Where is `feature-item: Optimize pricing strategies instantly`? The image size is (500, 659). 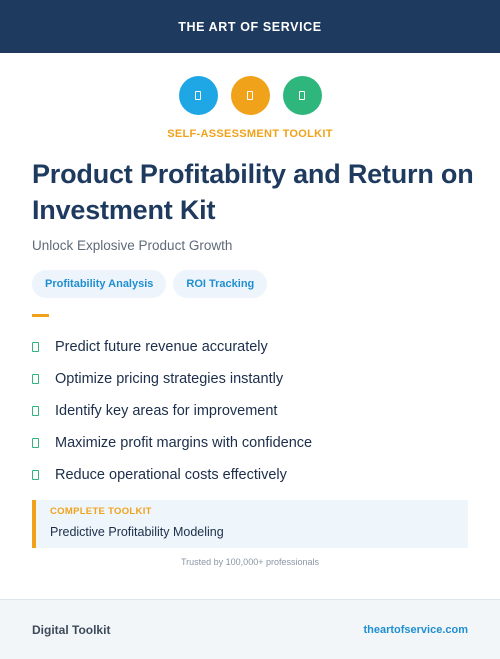
feature-item: Optimize pricing strategies instantly is located at coordinates (252, 379).